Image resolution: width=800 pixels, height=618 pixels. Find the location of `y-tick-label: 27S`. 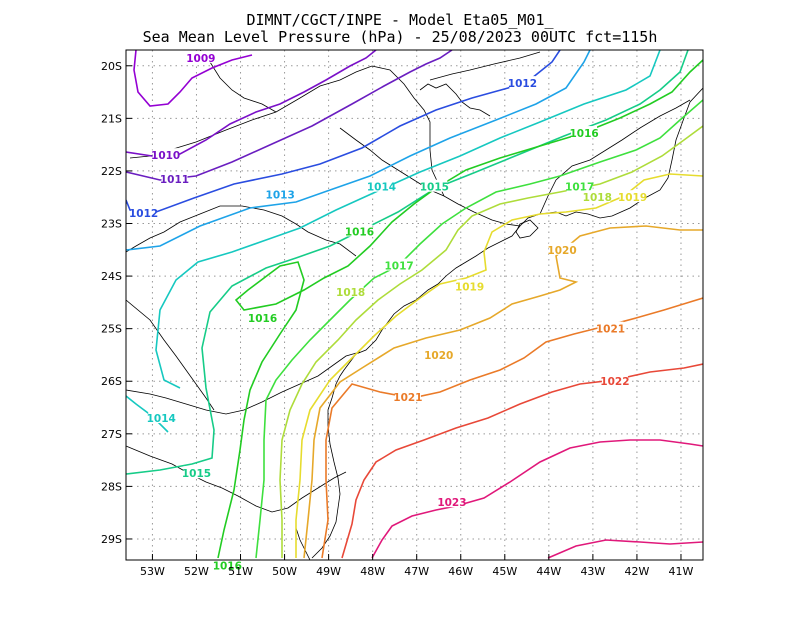

y-tick-label: 27S is located at coordinates (111, 434).